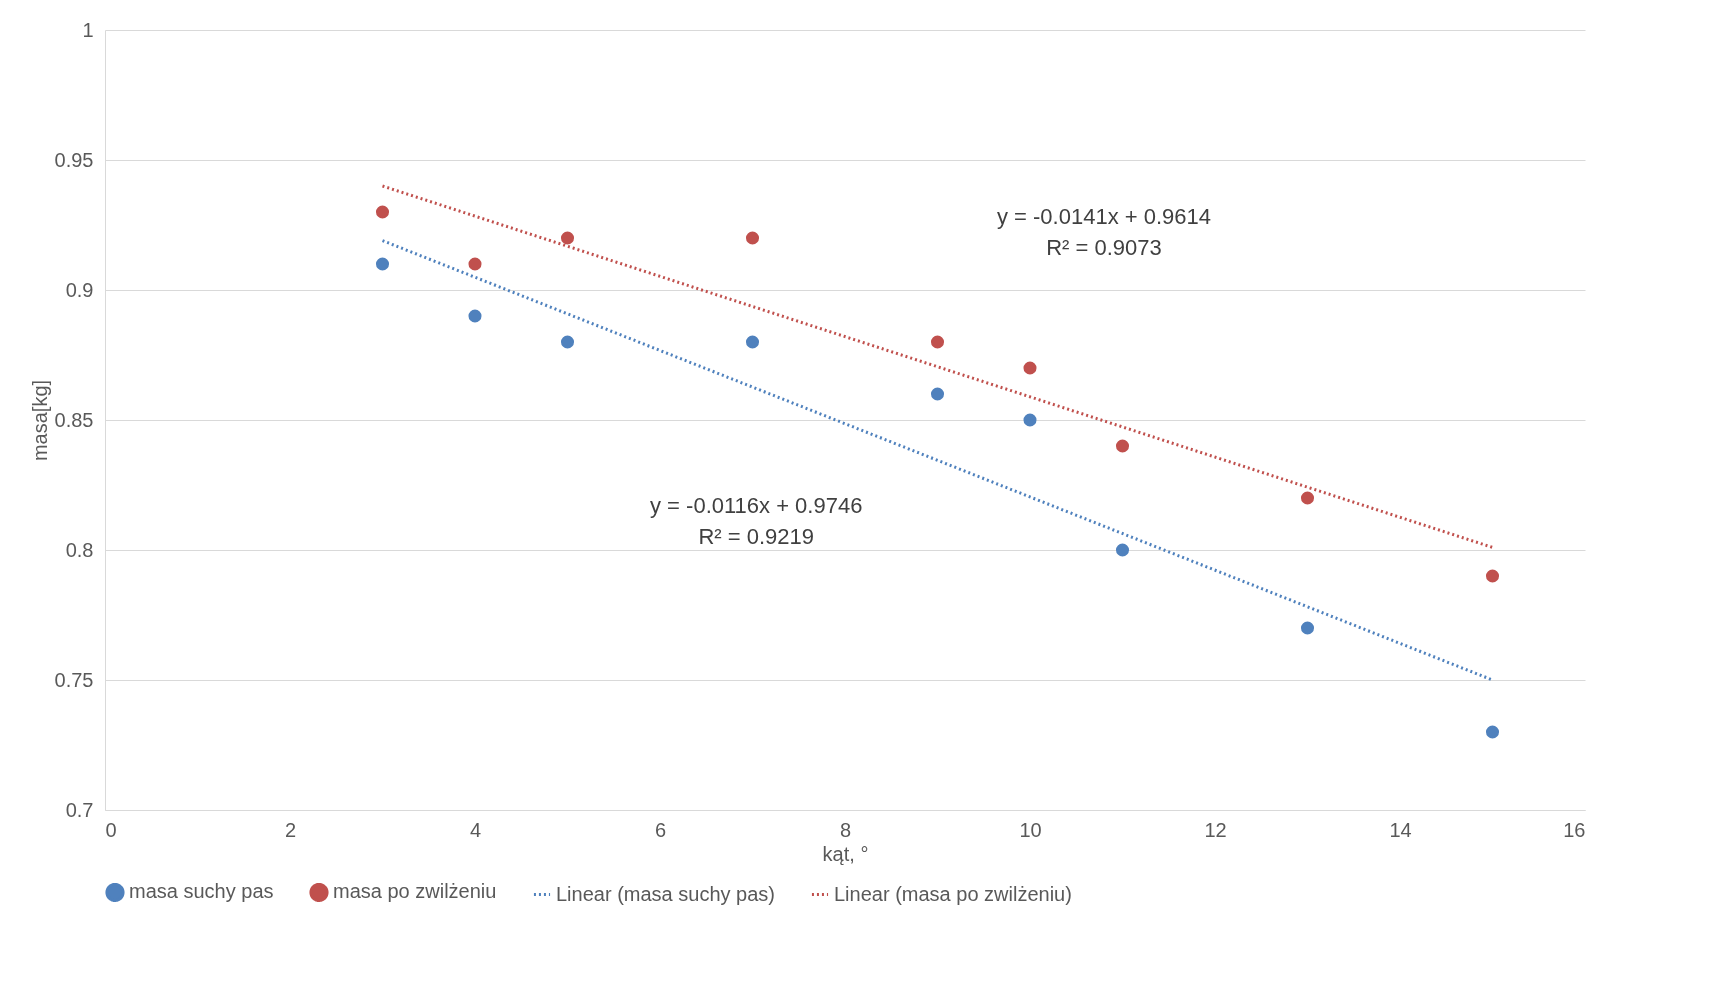 Image resolution: width=1721 pixels, height=982 pixels. What do you see at coordinates (1030, 829) in the screenshot?
I see `x-tick-label: 10` at bounding box center [1030, 829].